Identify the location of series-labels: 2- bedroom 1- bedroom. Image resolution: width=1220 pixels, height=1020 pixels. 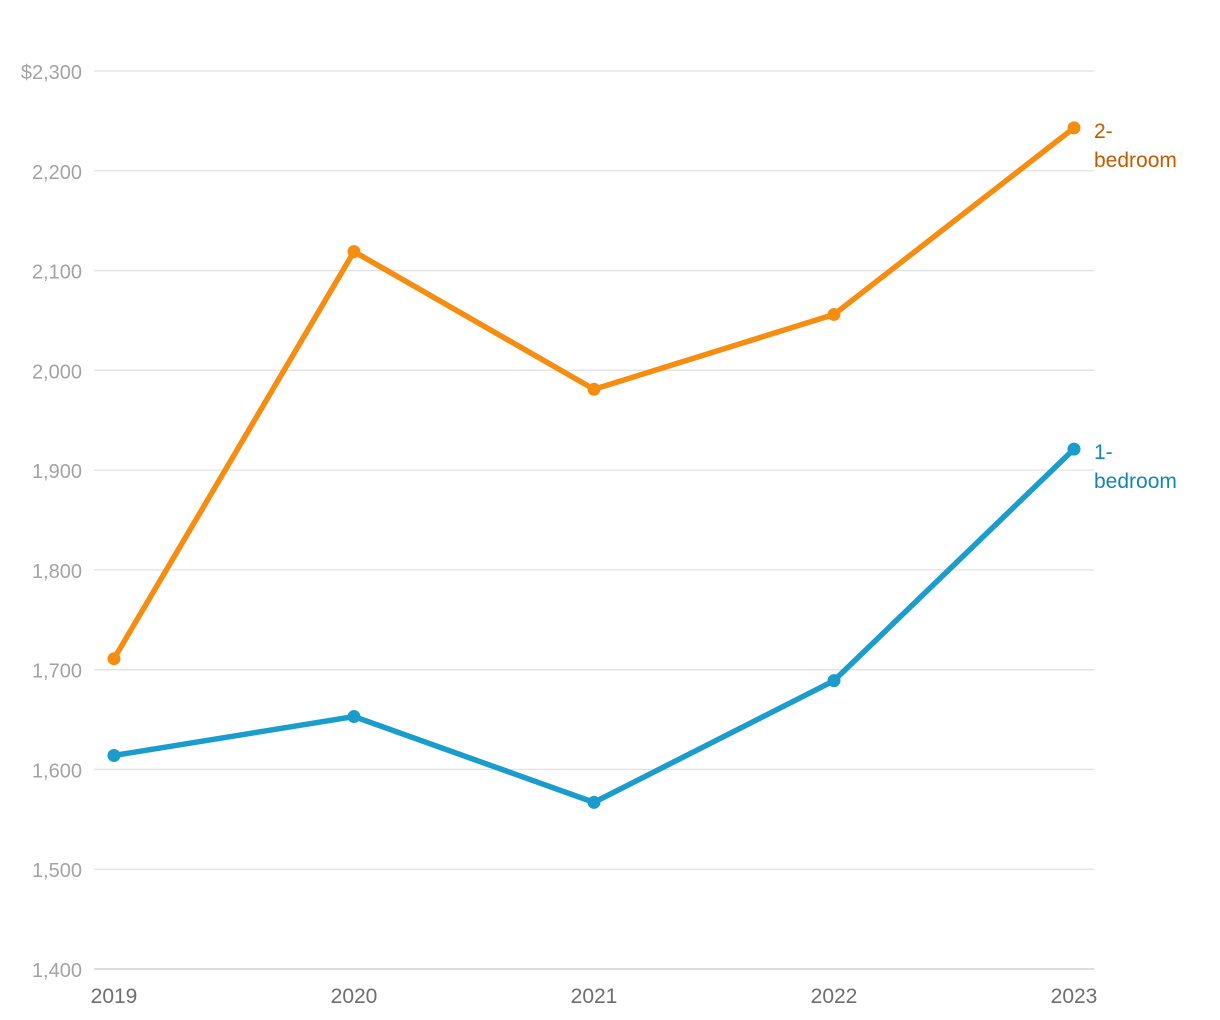
(1135, 306).